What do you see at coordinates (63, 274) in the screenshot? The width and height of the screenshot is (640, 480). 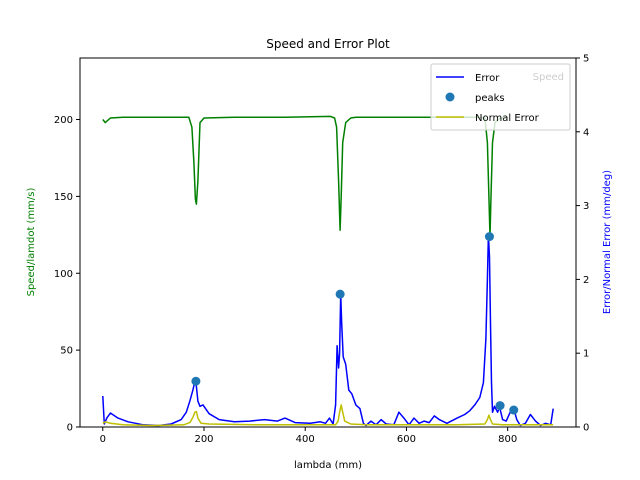 I see `left-y-tick-label: 100` at bounding box center [63, 274].